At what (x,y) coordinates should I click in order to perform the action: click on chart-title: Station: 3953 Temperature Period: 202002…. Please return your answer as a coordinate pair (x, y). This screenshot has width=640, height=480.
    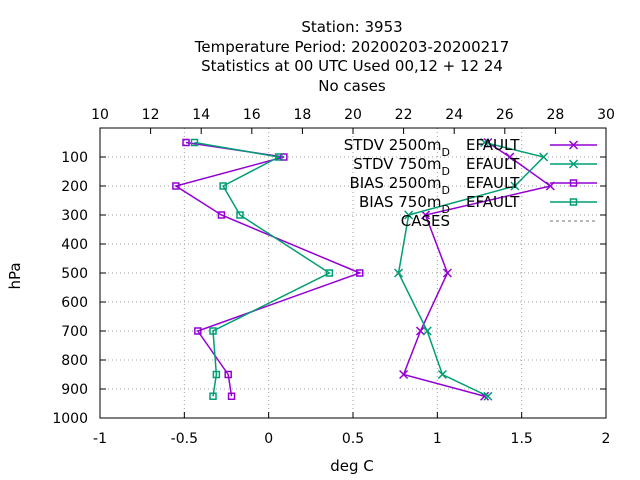
    Looking at the image, I should click on (352, 56).